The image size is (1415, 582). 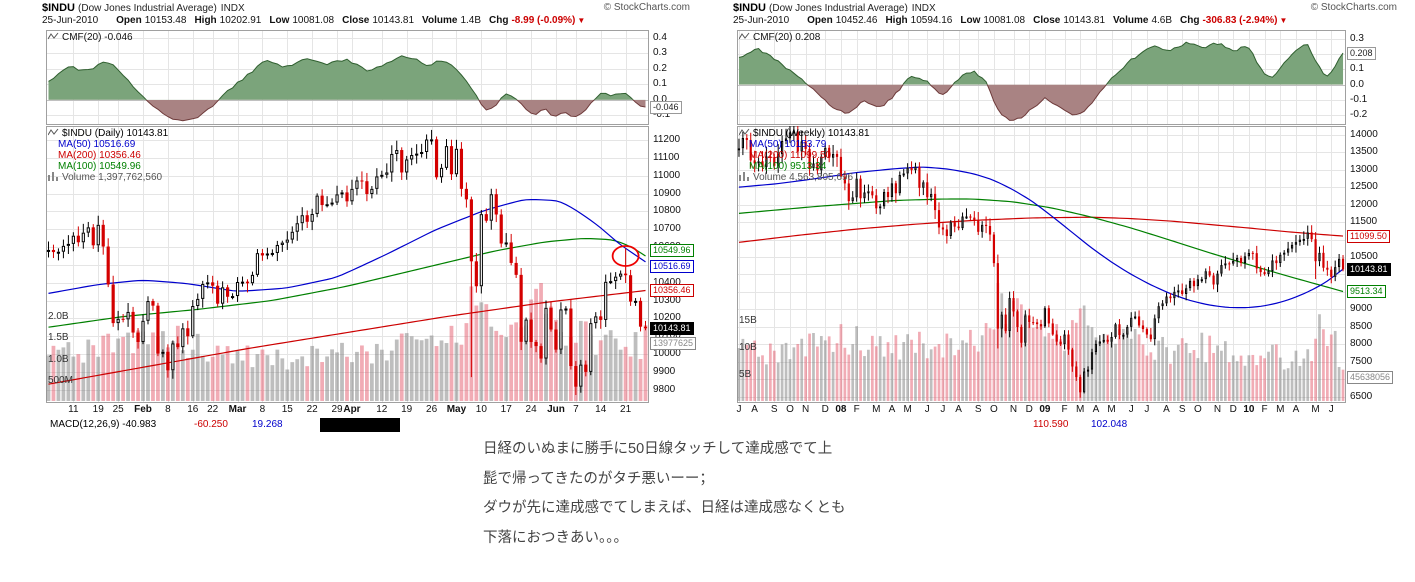 I want to click on macd-label: MACD(12,26,9) -40.983, so click(x=103, y=424).